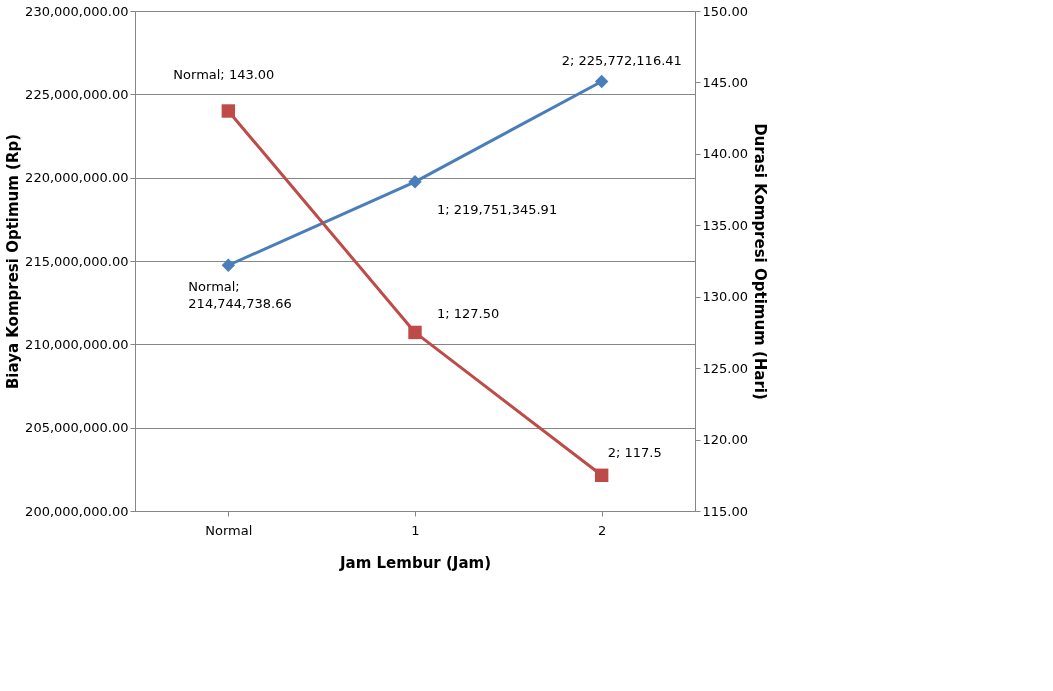  What do you see at coordinates (77, 178) in the screenshot?
I see `y-tick-label: 220,000,000.00` at bounding box center [77, 178].